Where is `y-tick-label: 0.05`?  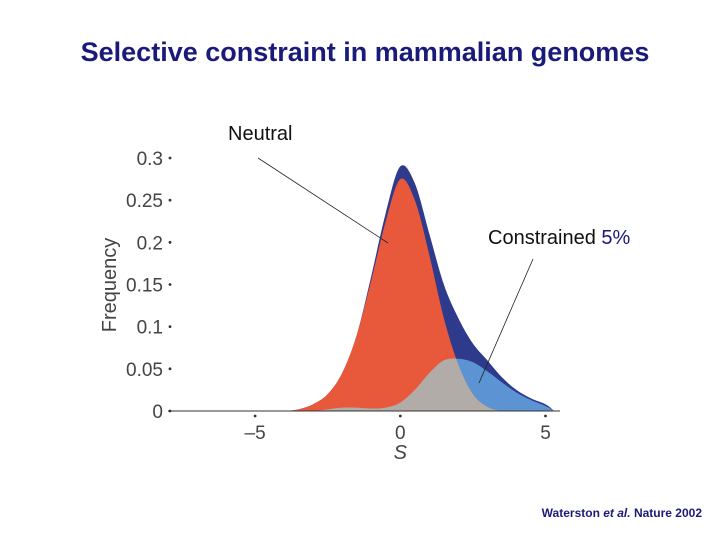
y-tick-label: 0.05 is located at coordinates (144, 370).